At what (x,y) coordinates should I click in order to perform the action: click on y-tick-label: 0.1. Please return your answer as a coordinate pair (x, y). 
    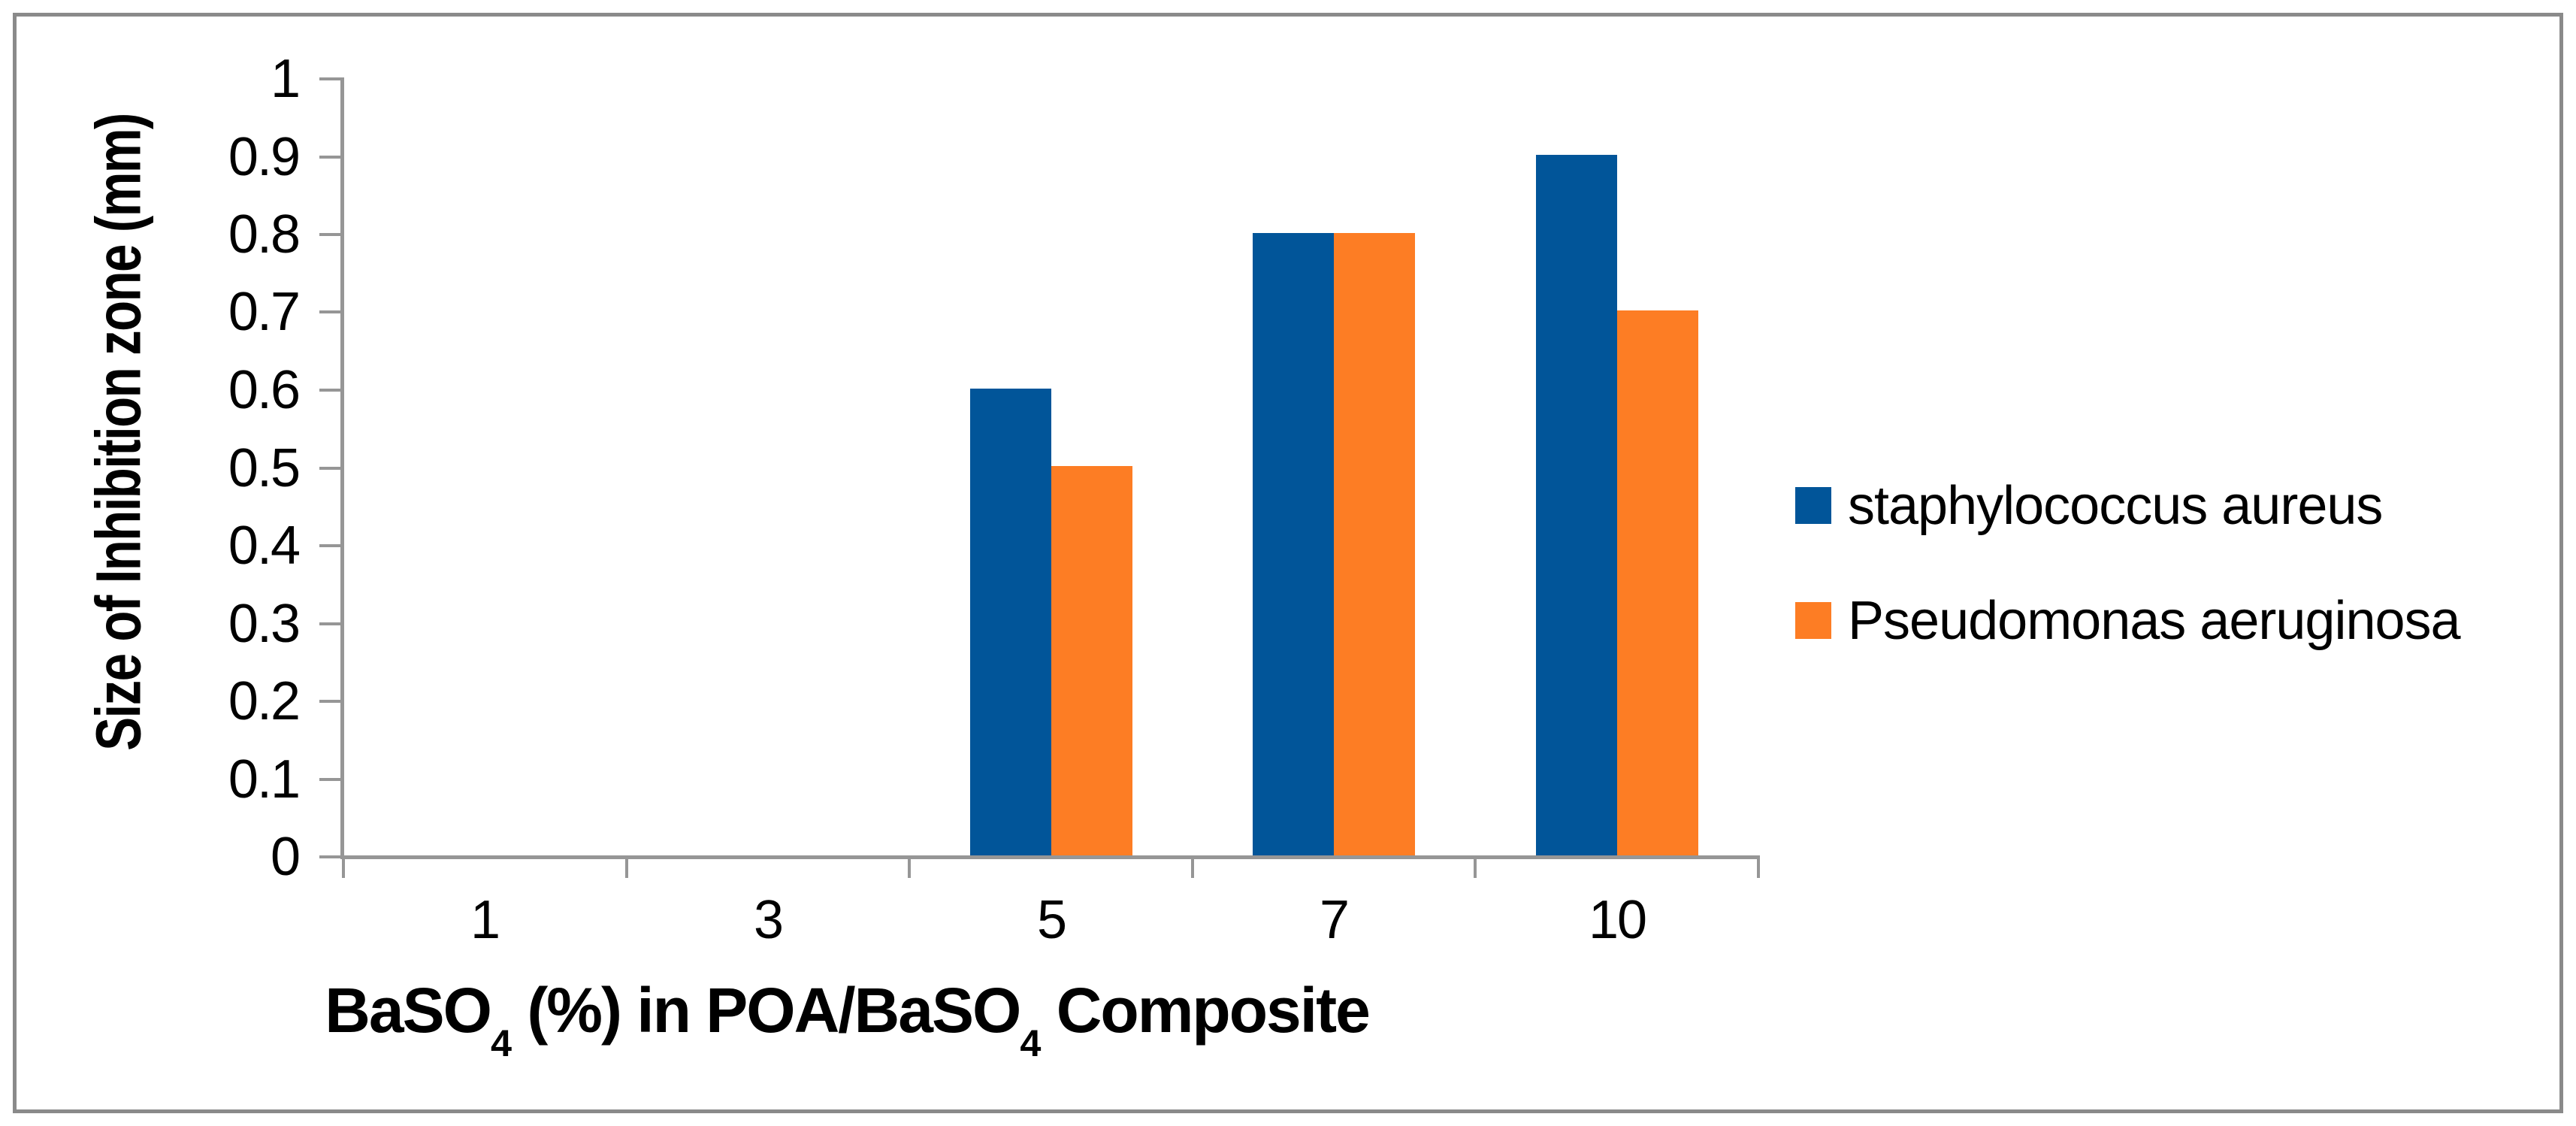
    Looking at the image, I should click on (265, 779).